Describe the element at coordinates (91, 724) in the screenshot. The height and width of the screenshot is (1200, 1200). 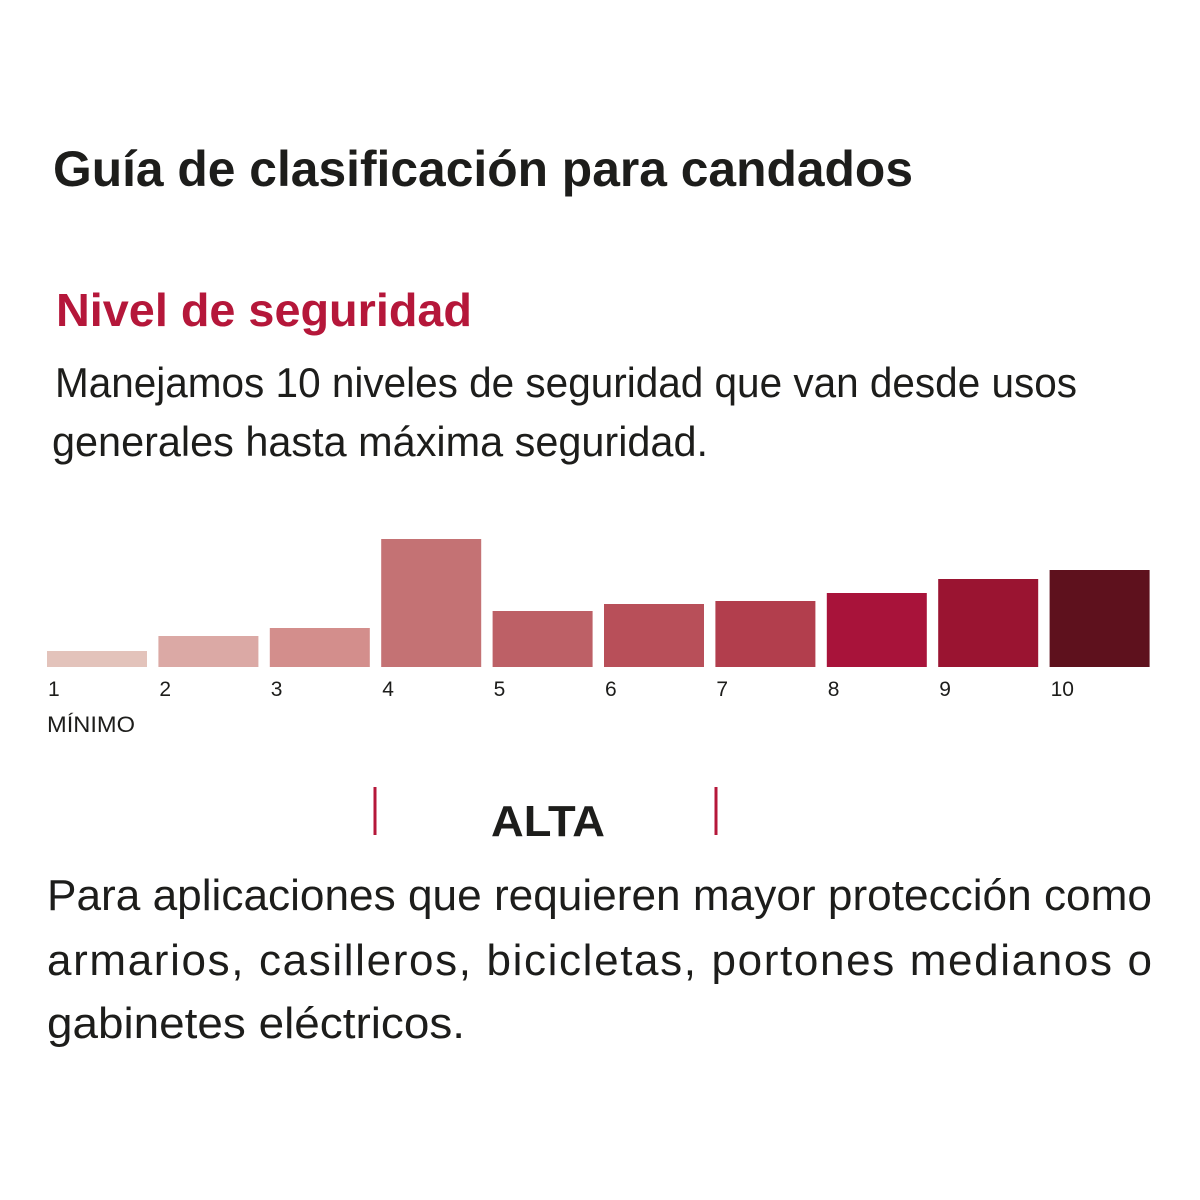
I see `min-label: MÍNIMO` at that location.